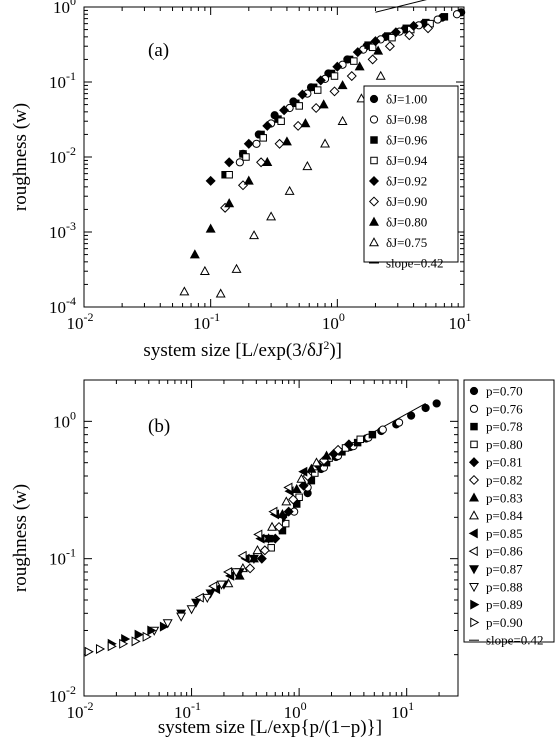  I want to click on legend-label-p-0-86: p=0.86, so click(504, 551).